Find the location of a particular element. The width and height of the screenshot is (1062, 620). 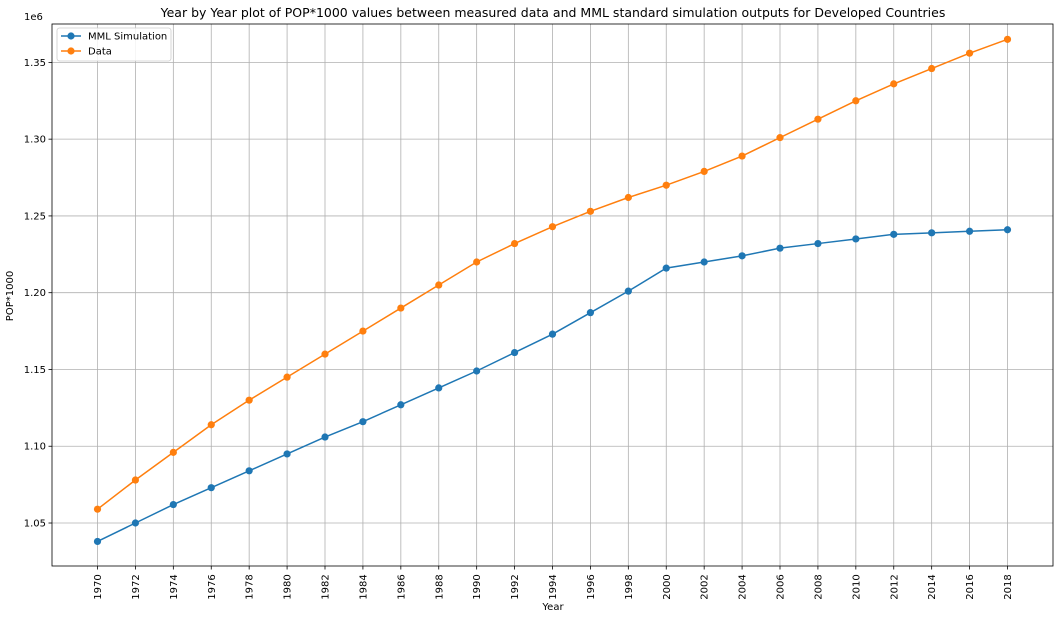

x-tick-label: 1984 is located at coordinates (363, 586).